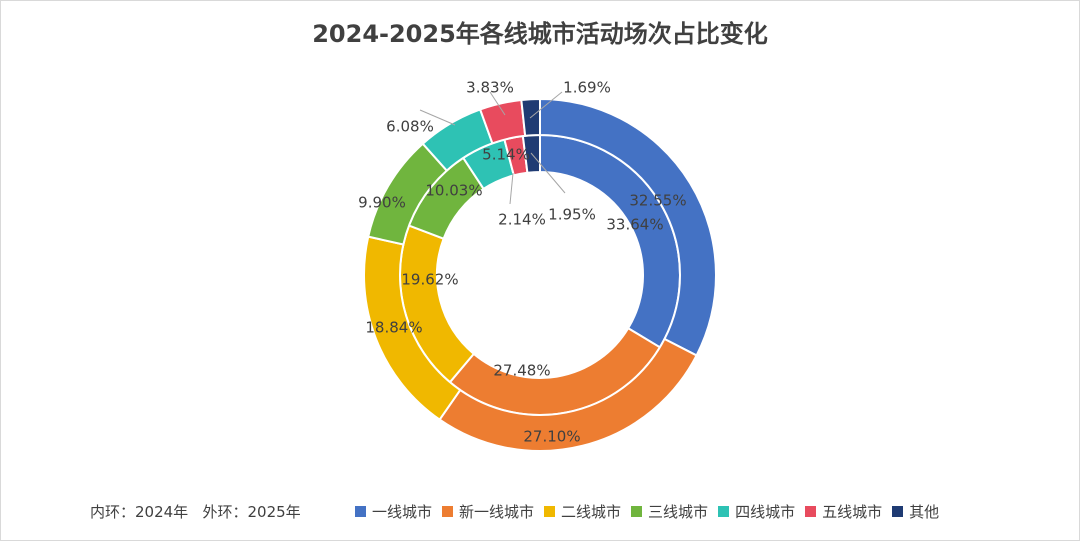 This screenshot has width=1080, height=541. Describe the element at coordinates (382, 203) in the screenshot. I see `outer-data-label-4: 9.90%` at that location.